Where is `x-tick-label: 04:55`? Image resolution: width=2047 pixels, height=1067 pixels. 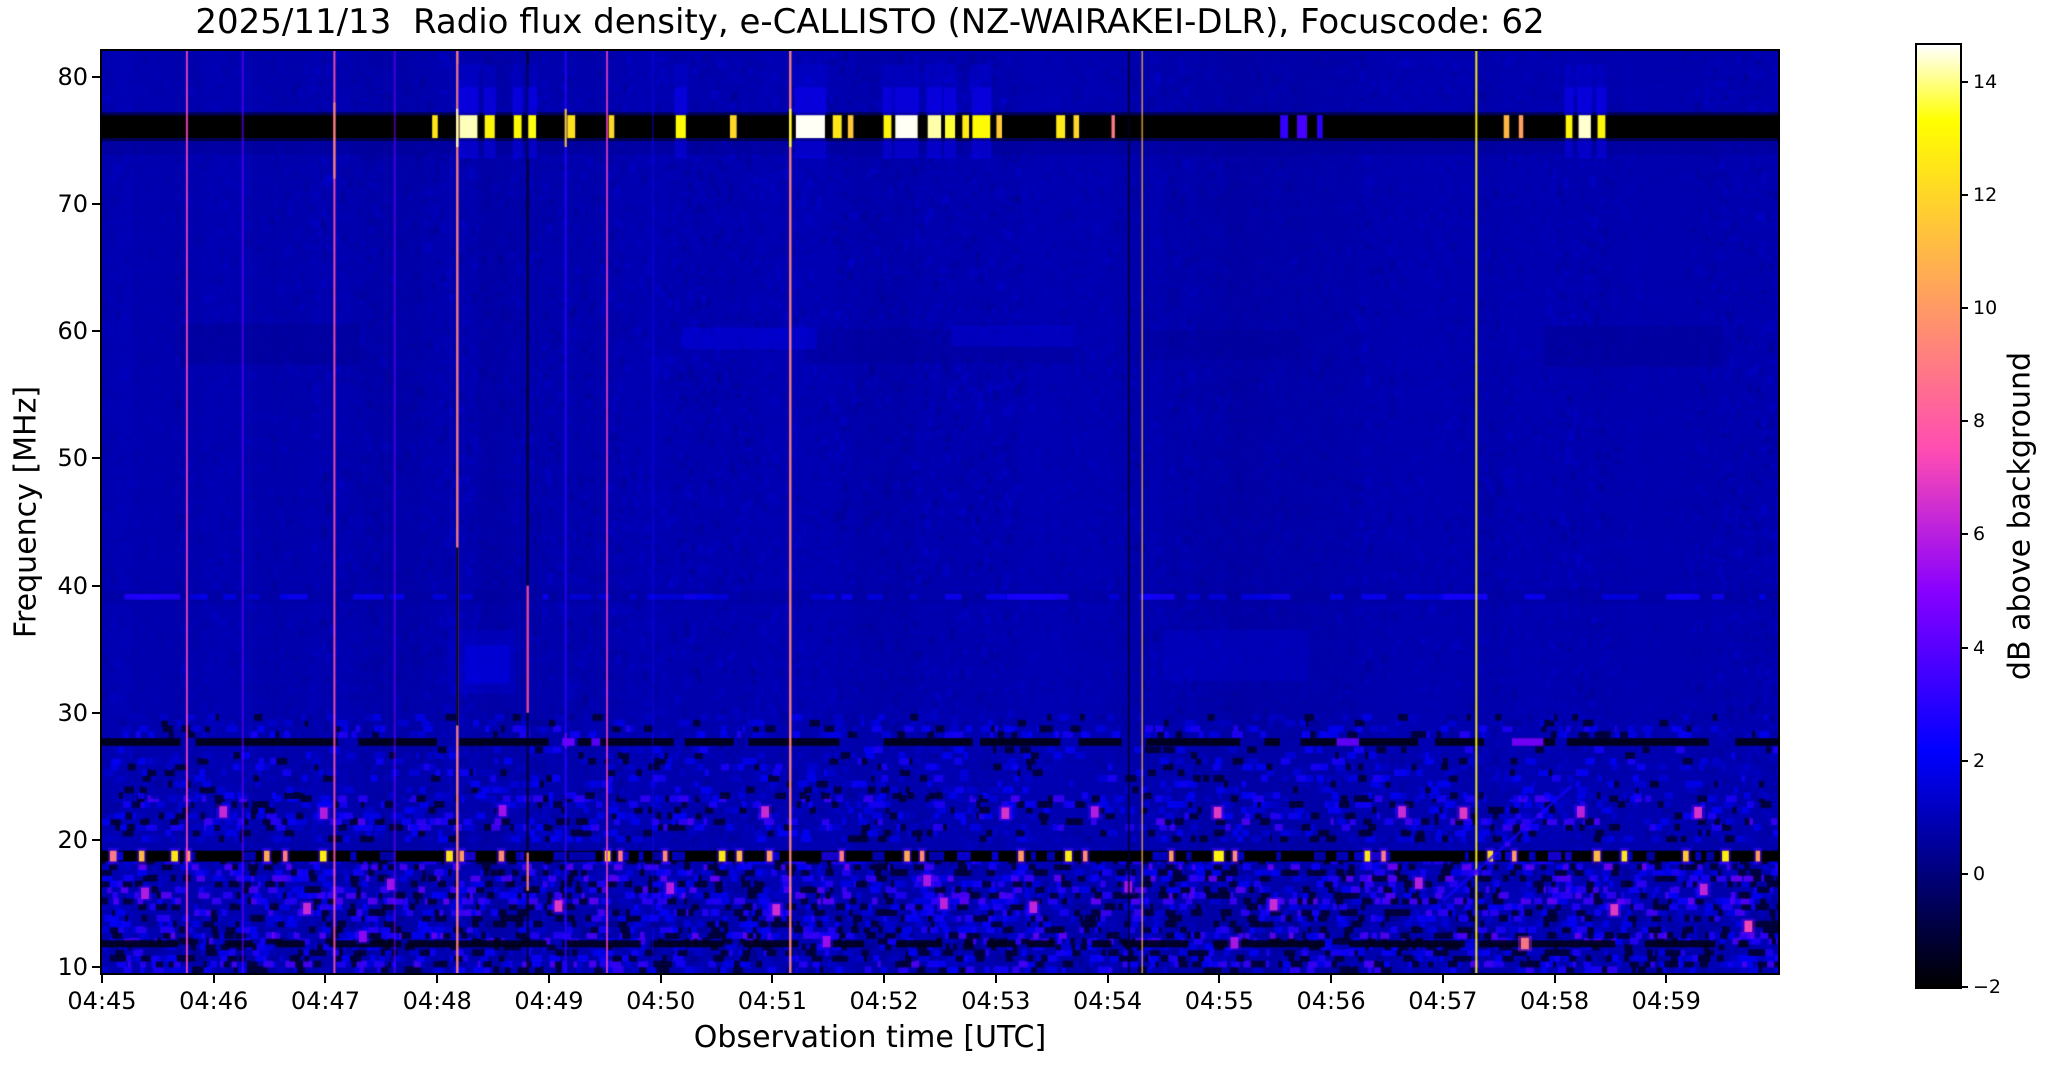
x-tick-label: 04:55 is located at coordinates (1219, 1001).